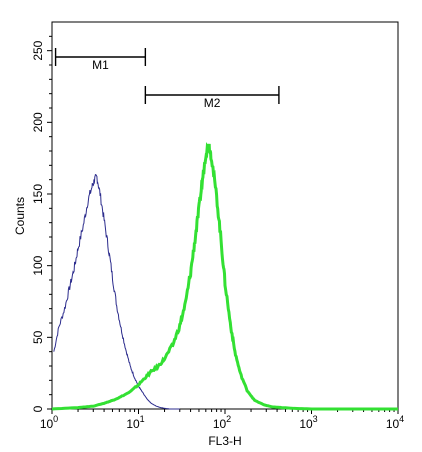 The image size is (422, 452). I want to click on x-axis-ticks: 10⁰ 10¹ 10² 10³ 10⁴, so click(222, 420).